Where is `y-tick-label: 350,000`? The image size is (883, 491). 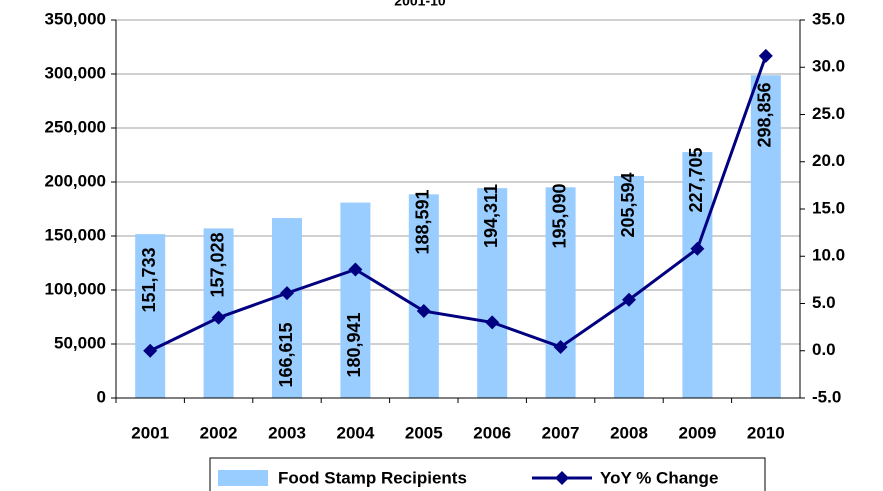
y-tick-label: 350,000 is located at coordinates (75, 18).